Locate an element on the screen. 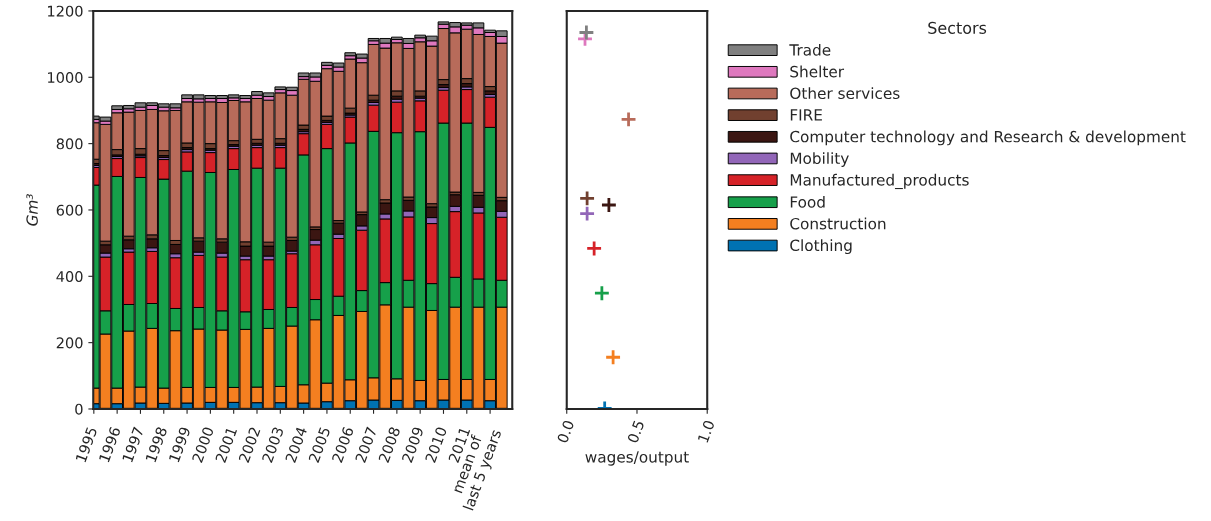  y-tick-label: 200 is located at coordinates (69, 343).